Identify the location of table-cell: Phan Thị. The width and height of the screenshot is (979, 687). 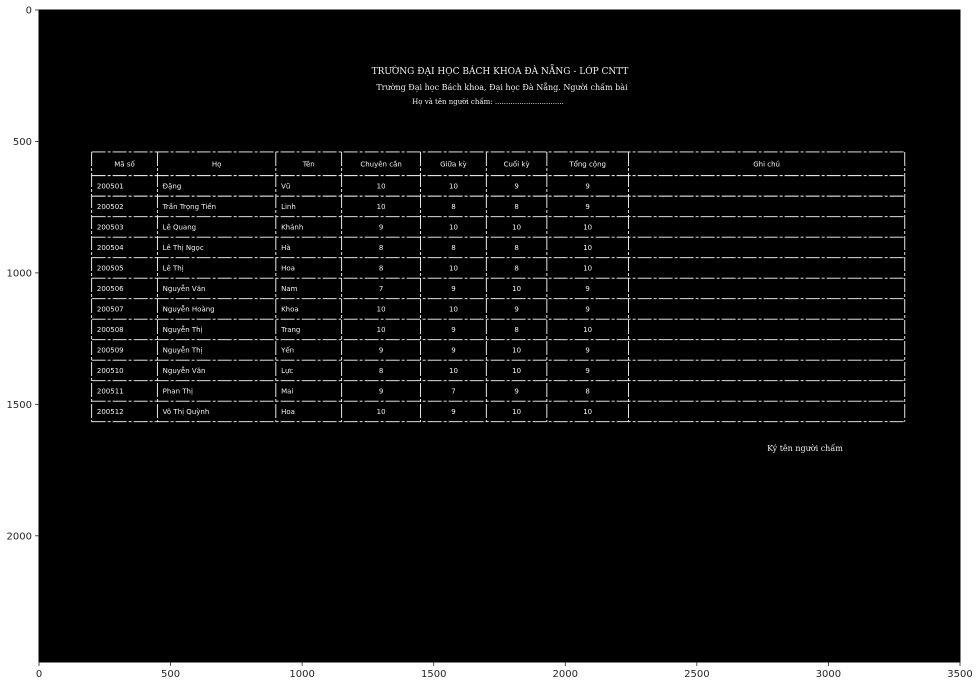
(178, 391).